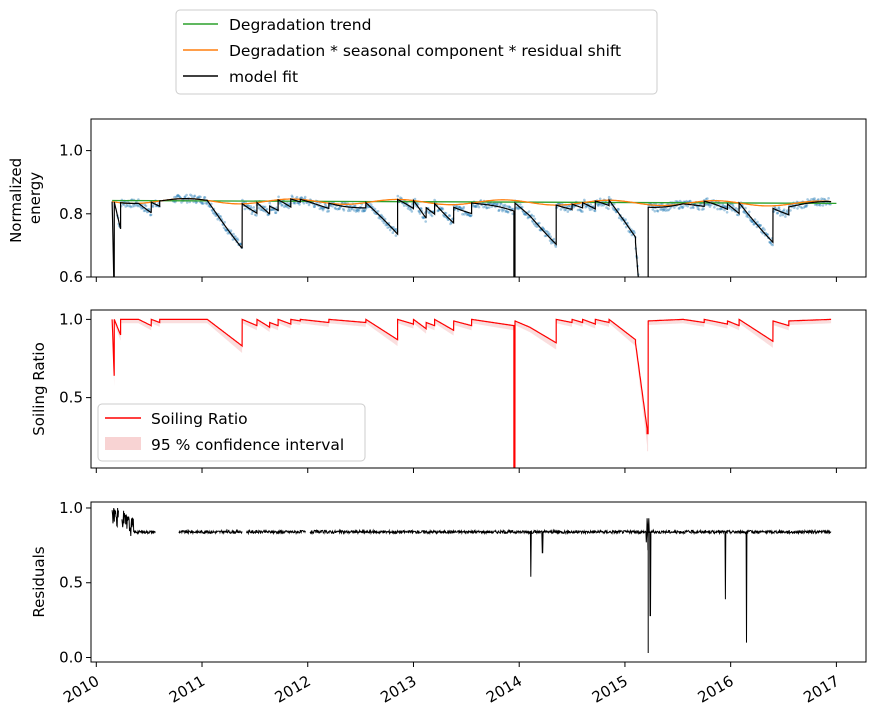  Describe the element at coordinates (25, 198) in the screenshot. I see `energy-y-label: Normalized energy` at that location.